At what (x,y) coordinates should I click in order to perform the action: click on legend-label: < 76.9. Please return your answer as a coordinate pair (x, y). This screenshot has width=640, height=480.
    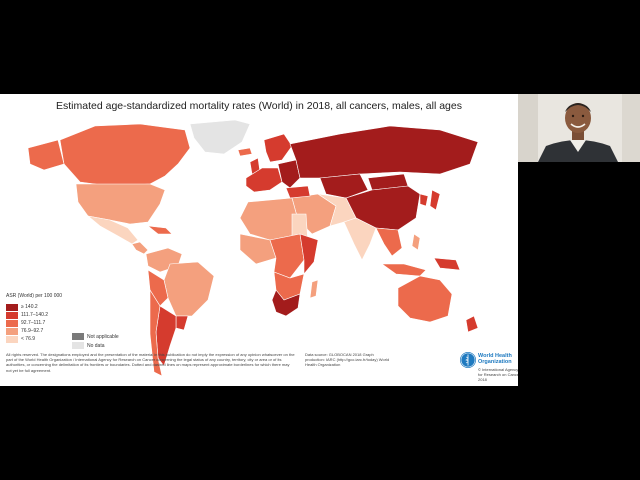
    Looking at the image, I should click on (28, 339).